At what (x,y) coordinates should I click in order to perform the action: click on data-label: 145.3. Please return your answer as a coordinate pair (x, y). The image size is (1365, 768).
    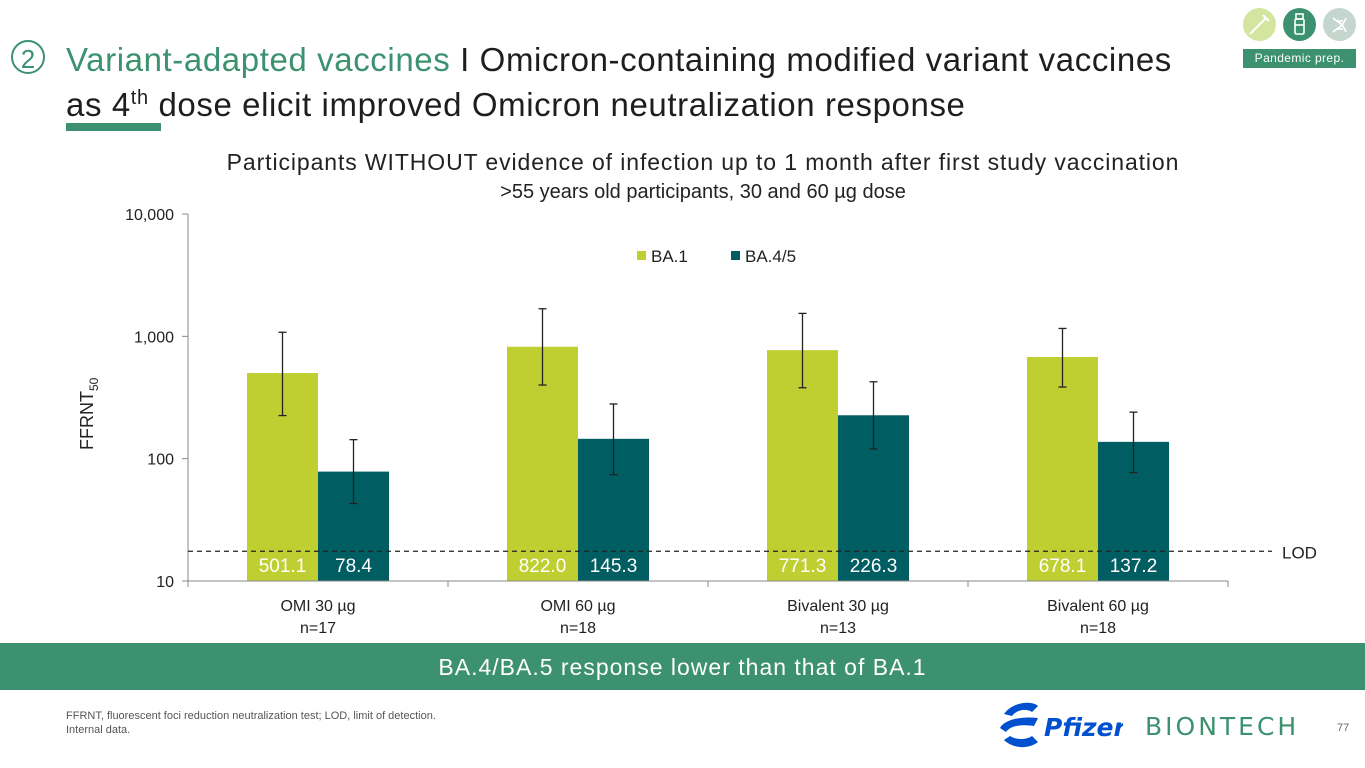
    Looking at the image, I should click on (614, 566).